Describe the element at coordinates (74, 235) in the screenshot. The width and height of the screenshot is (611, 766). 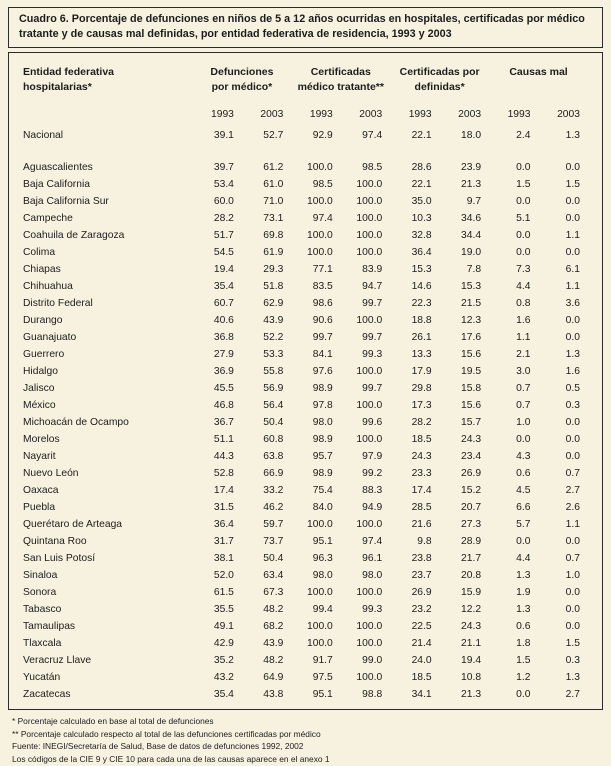
I see `entity-name-cell: Coahuila de Zaragoza` at that location.